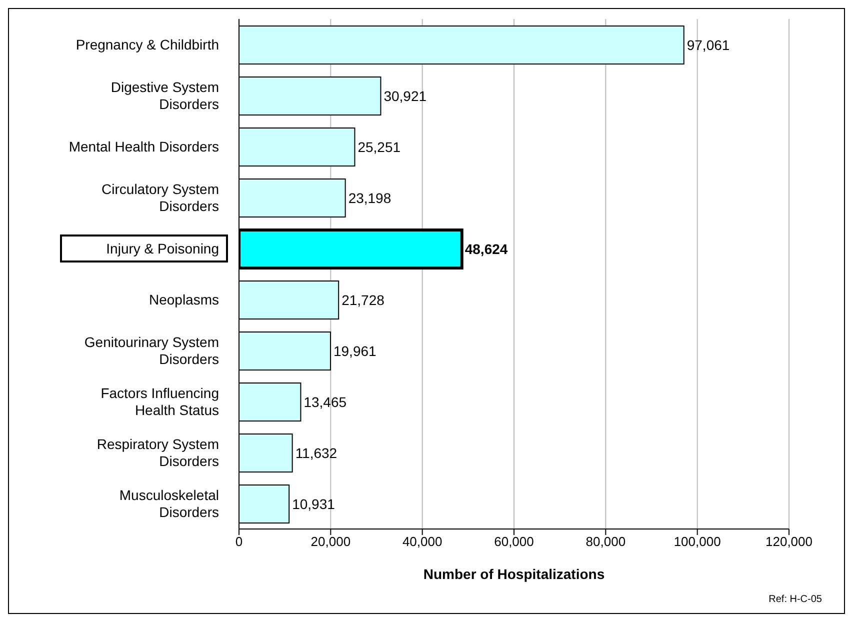 Image resolution: width=853 pixels, height=622 pixels. What do you see at coordinates (183, 300) in the screenshot?
I see `y-tick-label: Neoplasms` at bounding box center [183, 300].